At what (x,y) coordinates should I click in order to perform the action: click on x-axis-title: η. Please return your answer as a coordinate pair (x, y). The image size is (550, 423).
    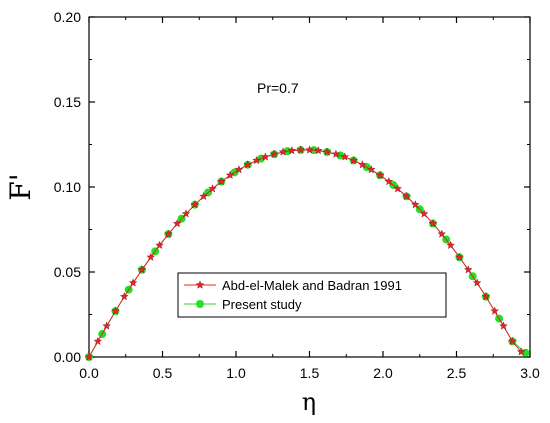
    Looking at the image, I should click on (309, 402).